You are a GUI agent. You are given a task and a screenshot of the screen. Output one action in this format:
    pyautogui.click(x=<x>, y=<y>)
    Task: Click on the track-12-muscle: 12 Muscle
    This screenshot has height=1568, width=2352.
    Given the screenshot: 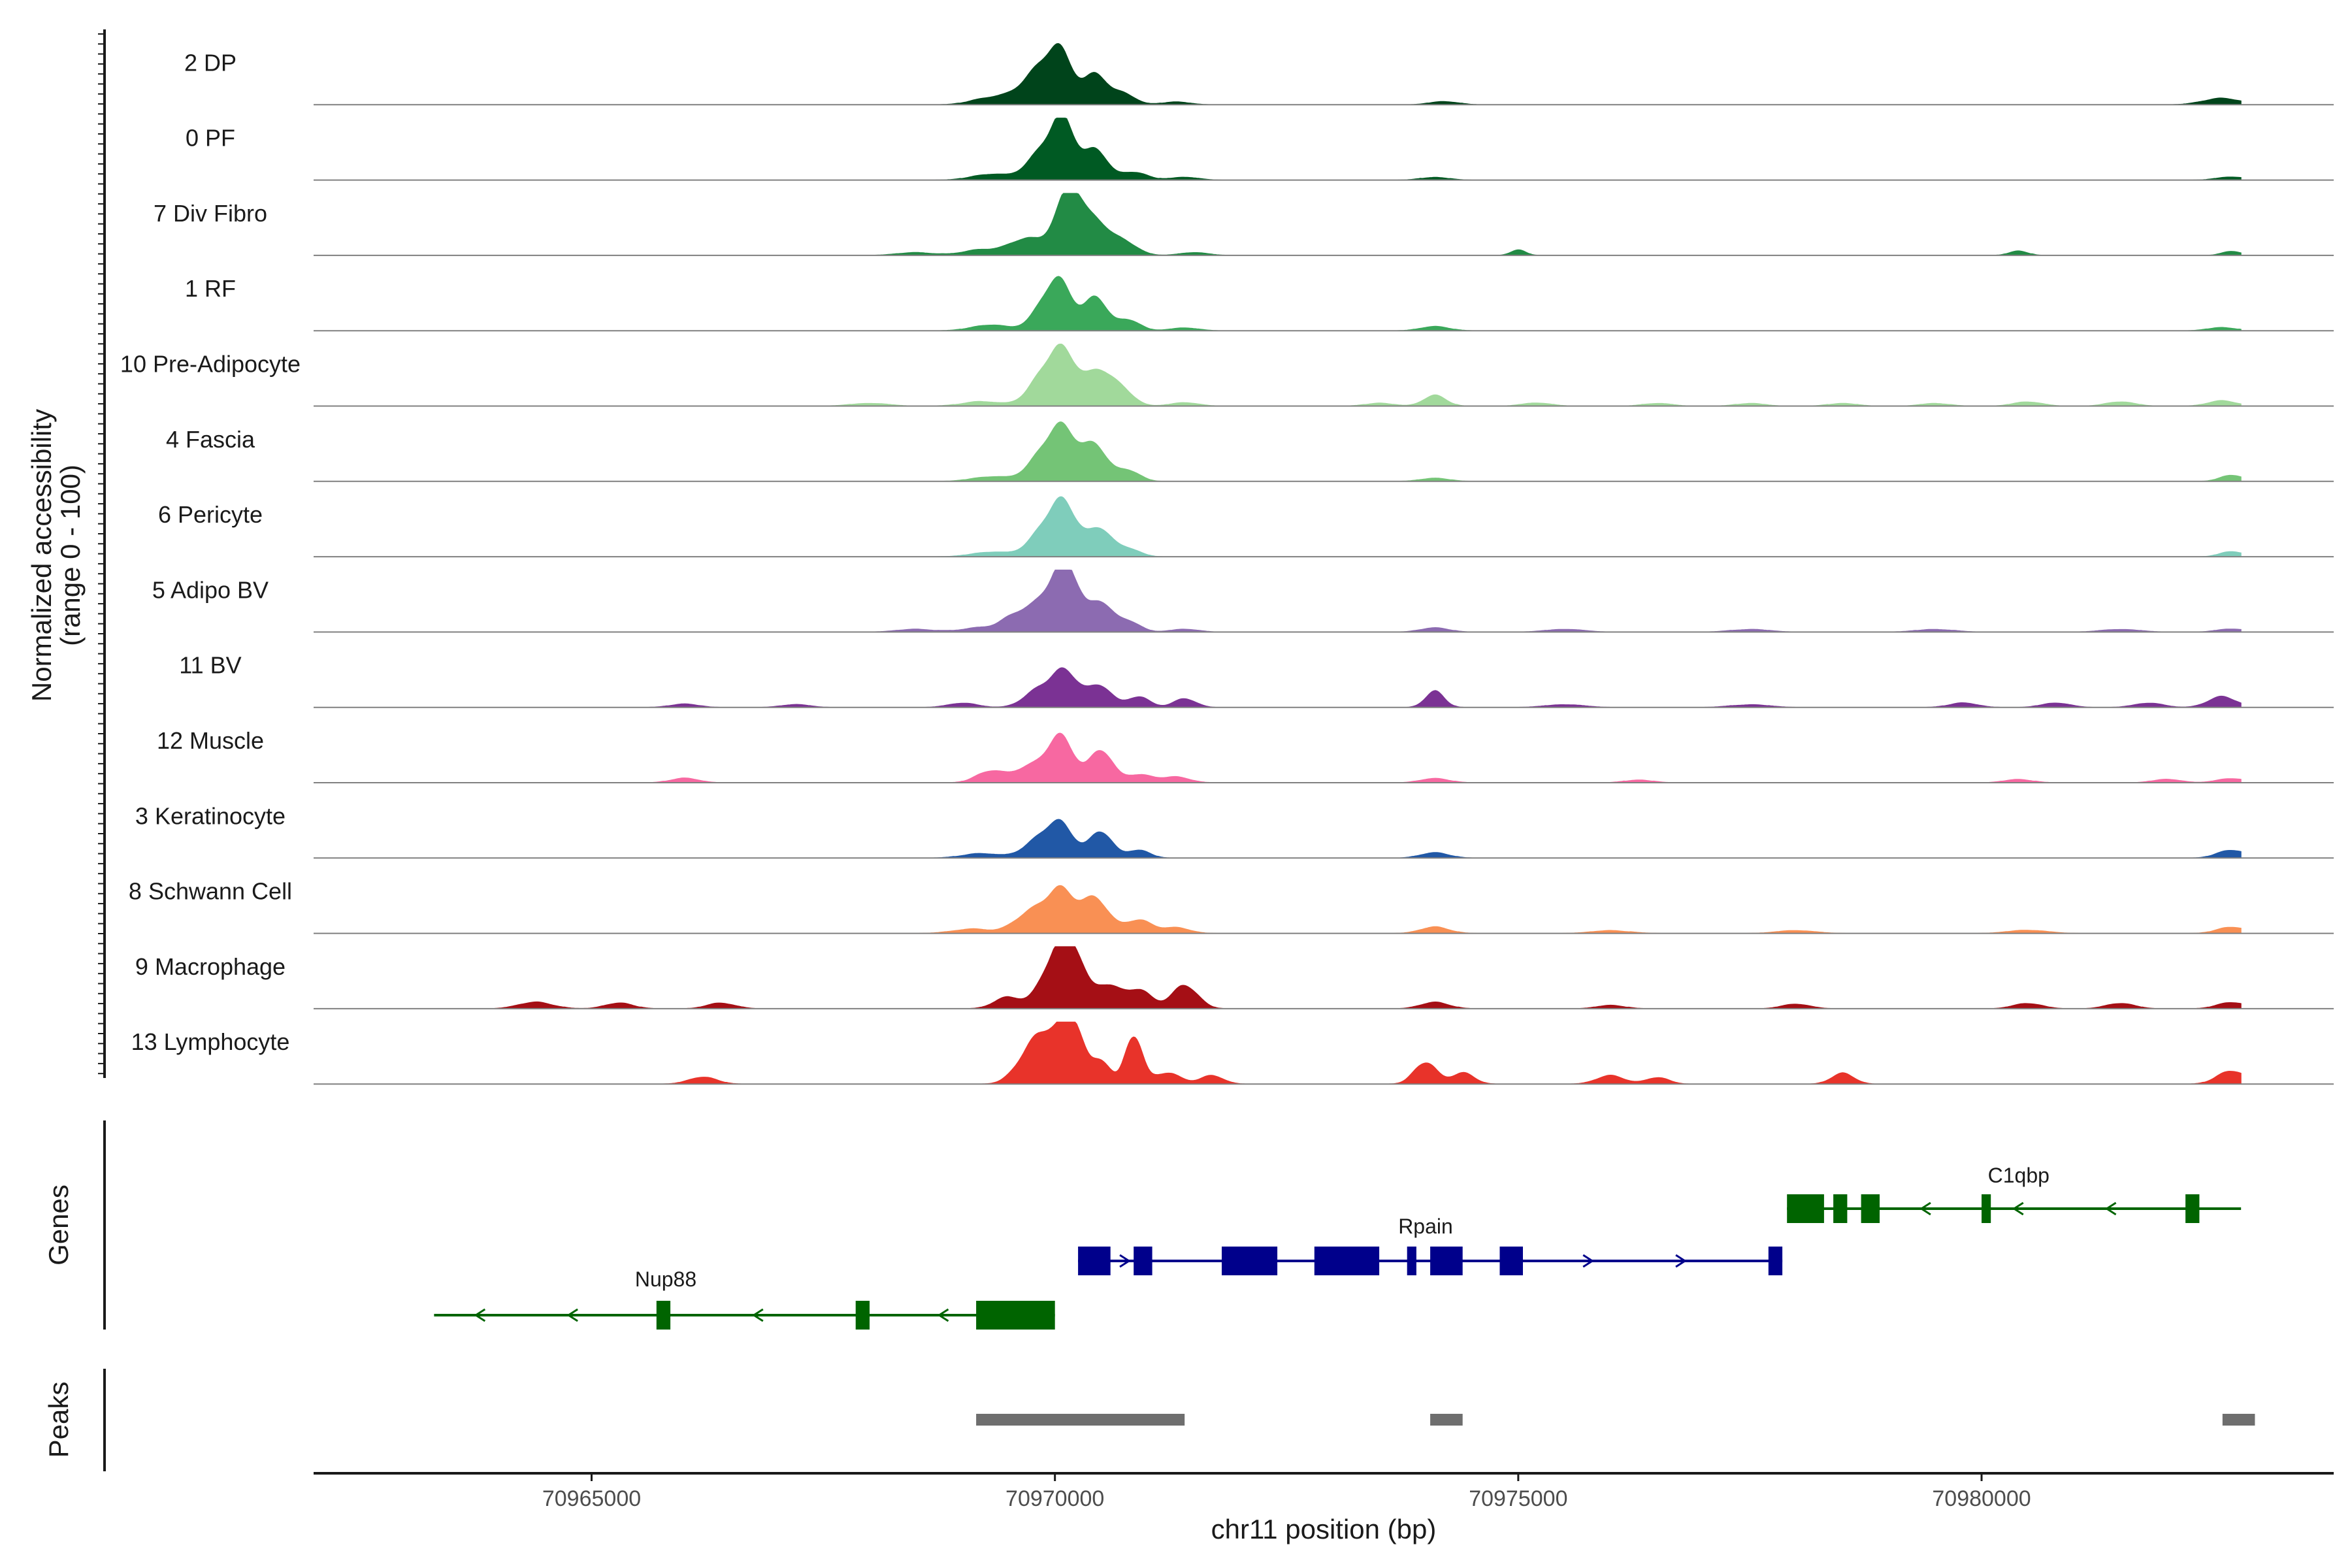 What is the action you would take?
    pyautogui.click(x=1245, y=755)
    